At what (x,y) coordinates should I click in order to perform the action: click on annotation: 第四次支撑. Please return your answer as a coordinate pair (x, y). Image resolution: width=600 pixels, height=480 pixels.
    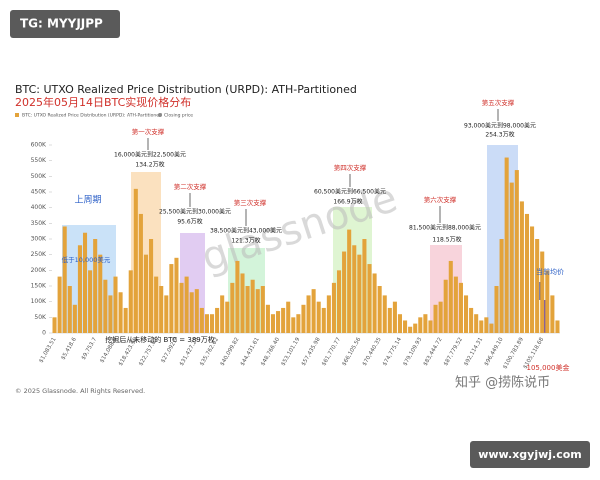
    Looking at the image, I should click on (350, 167).